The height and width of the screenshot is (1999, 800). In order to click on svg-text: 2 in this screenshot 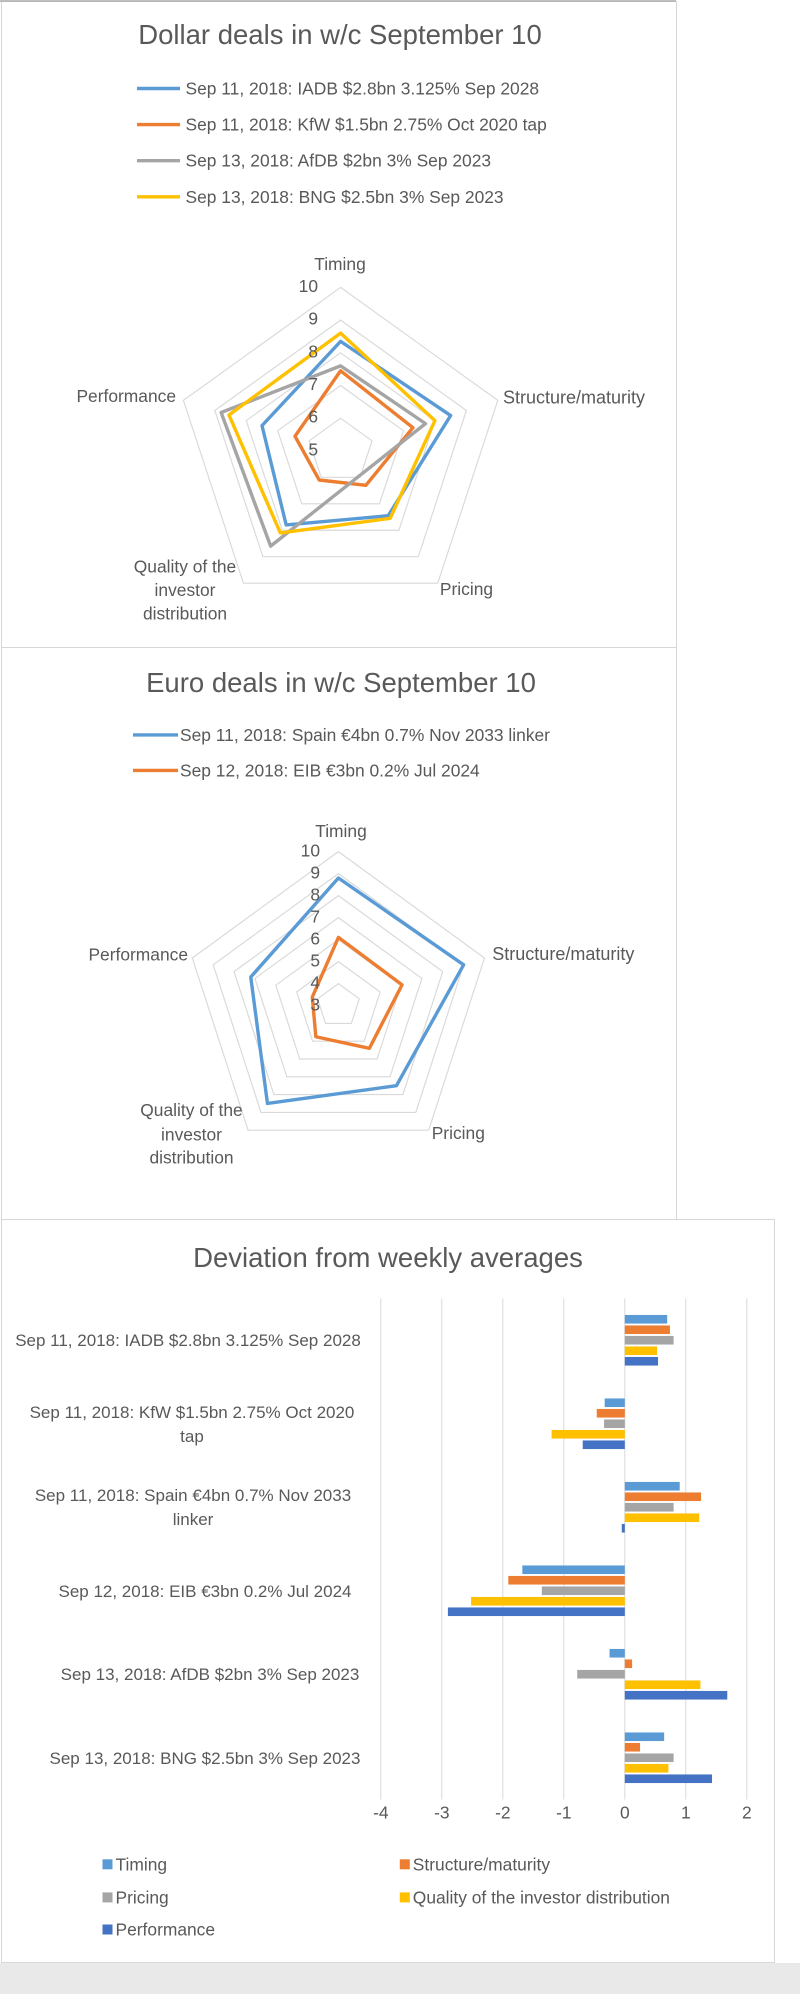, I will do `click(747, 1813)`.